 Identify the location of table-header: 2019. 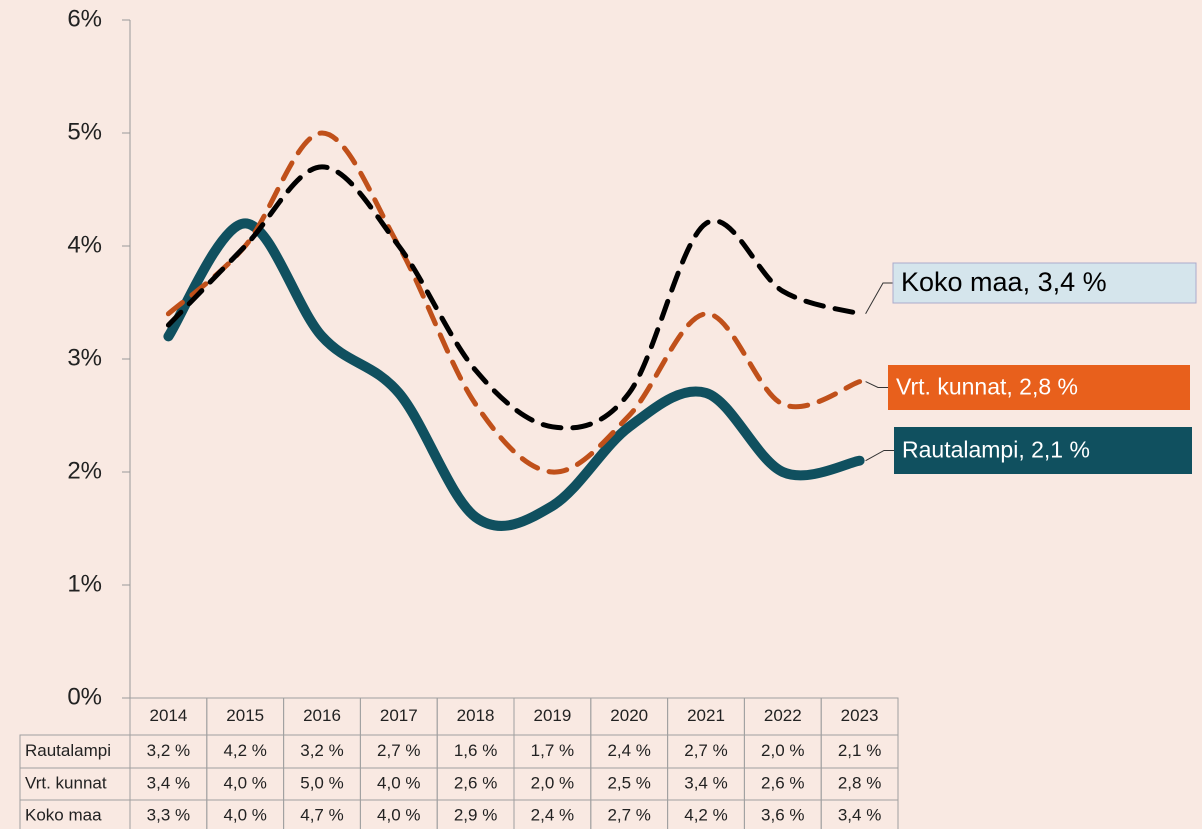
(552, 715).